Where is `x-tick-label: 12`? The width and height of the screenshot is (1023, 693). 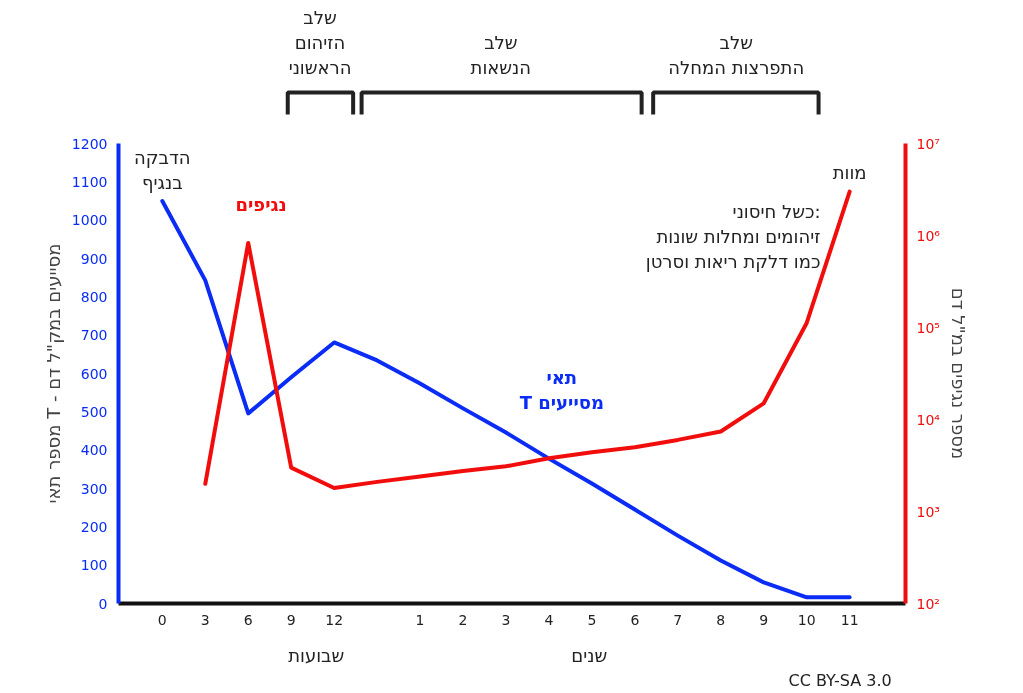
x-tick-label: 12 is located at coordinates (334, 619).